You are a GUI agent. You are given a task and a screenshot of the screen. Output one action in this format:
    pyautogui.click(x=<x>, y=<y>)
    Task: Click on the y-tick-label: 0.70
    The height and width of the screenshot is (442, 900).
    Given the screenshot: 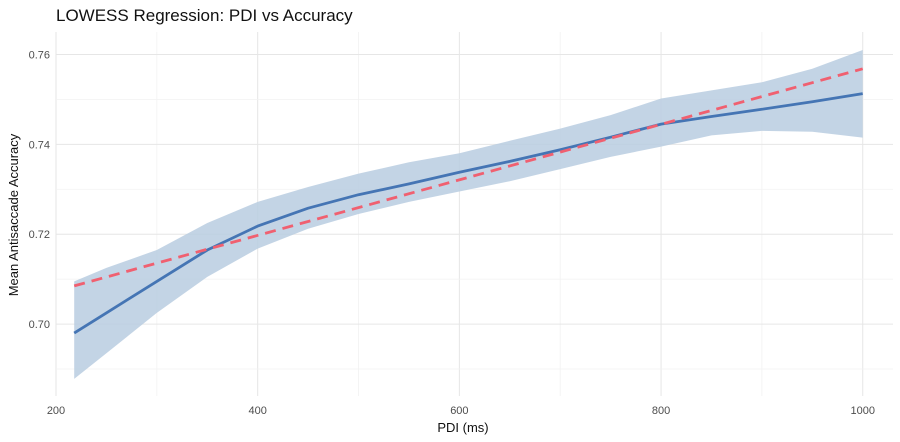 What is the action you would take?
    pyautogui.click(x=39, y=325)
    